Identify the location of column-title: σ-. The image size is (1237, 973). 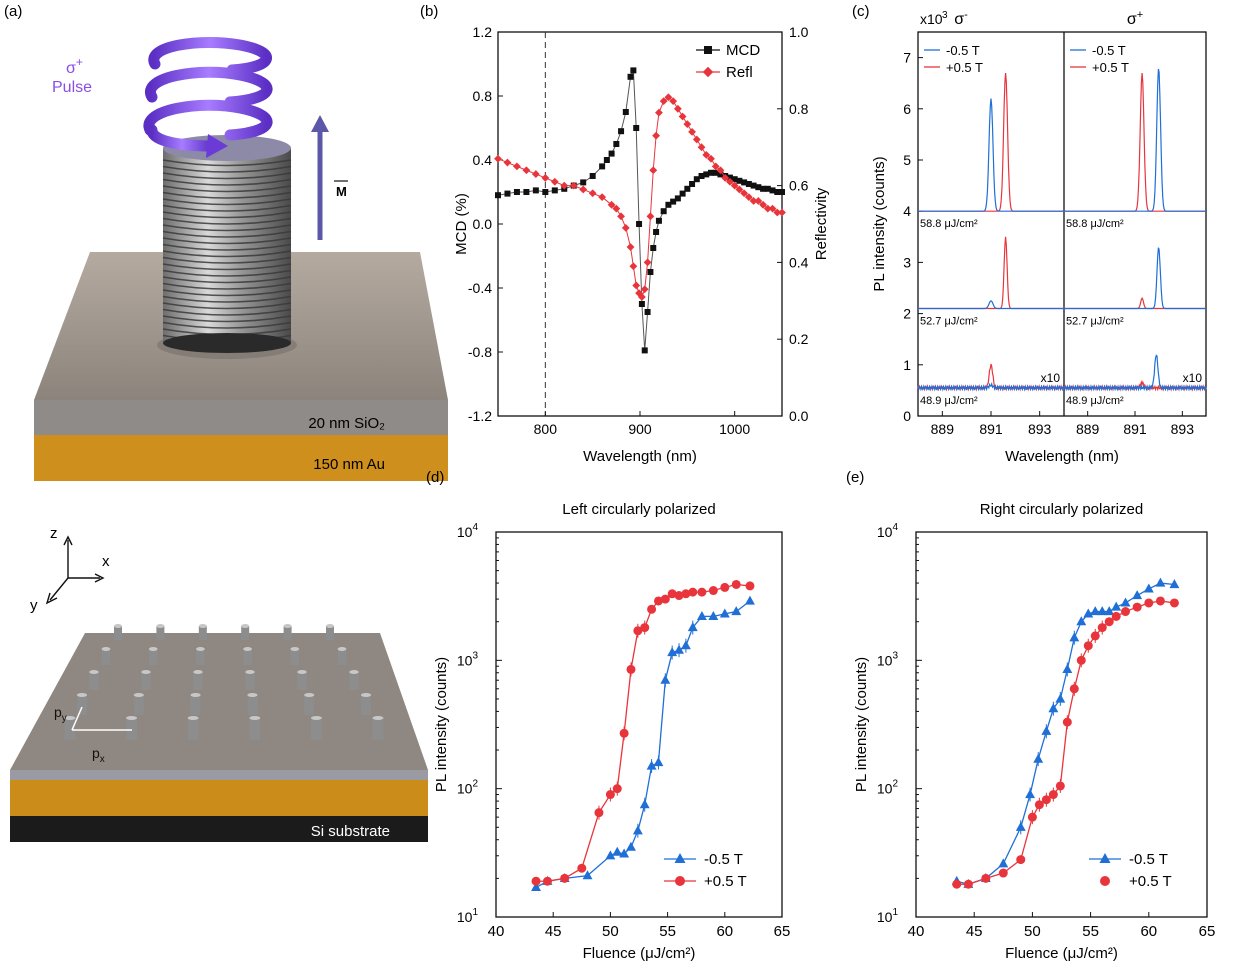
(961, 18).